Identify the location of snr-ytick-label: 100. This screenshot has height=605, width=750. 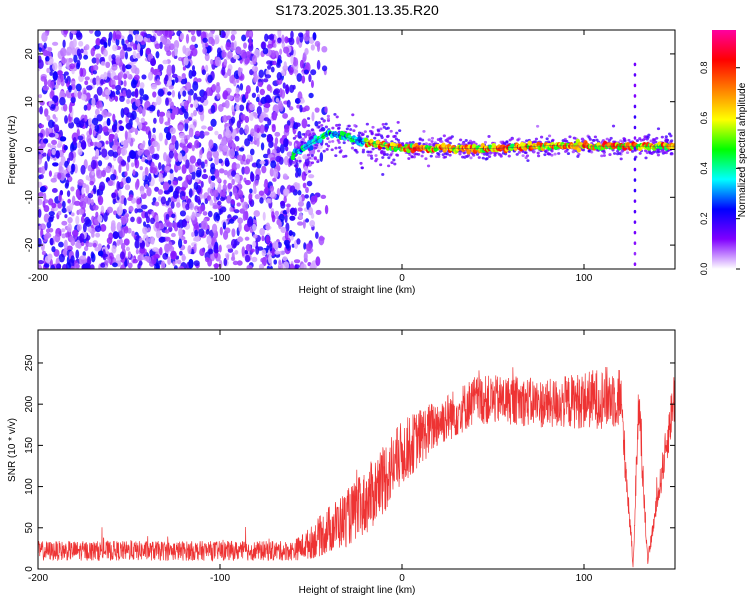
(29, 486).